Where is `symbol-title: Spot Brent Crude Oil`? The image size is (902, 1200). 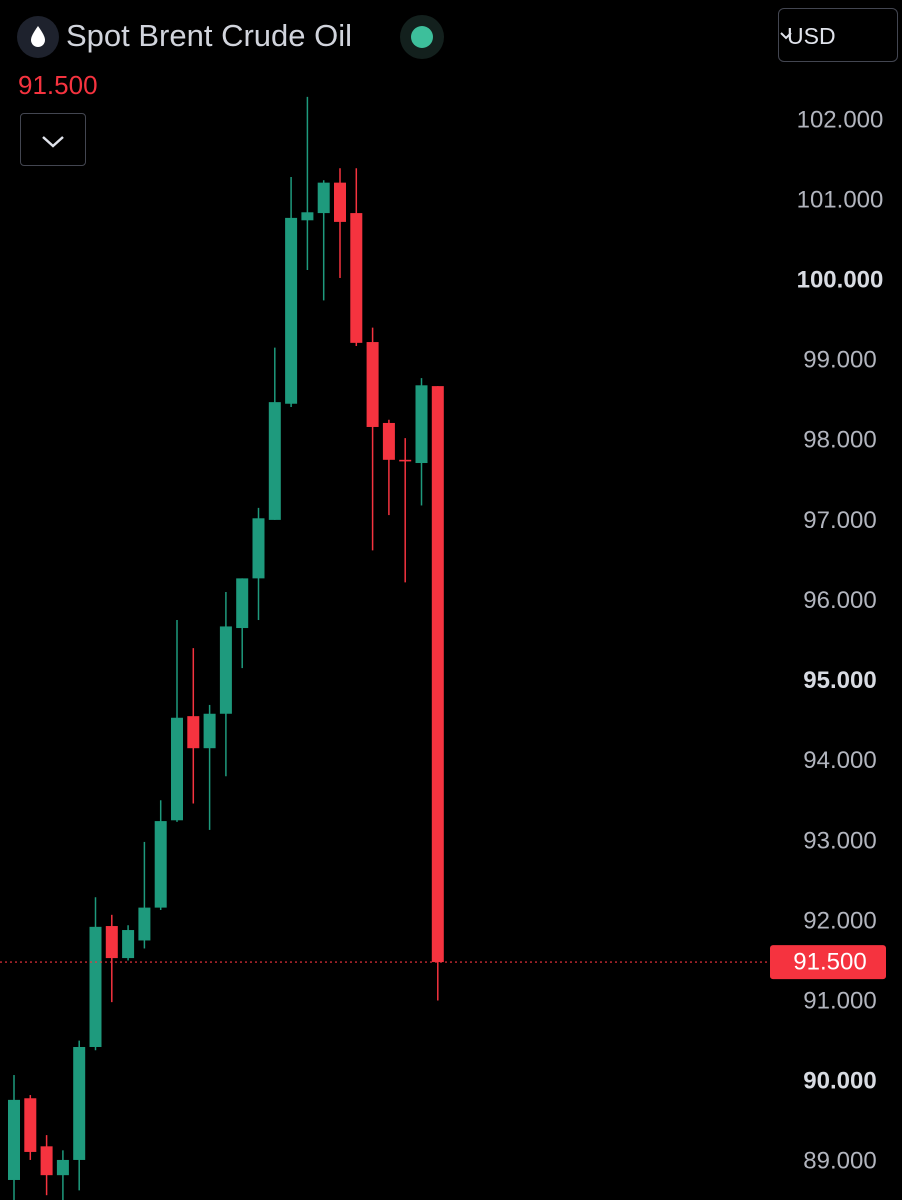 symbol-title: Spot Brent Crude Oil is located at coordinates (209, 35).